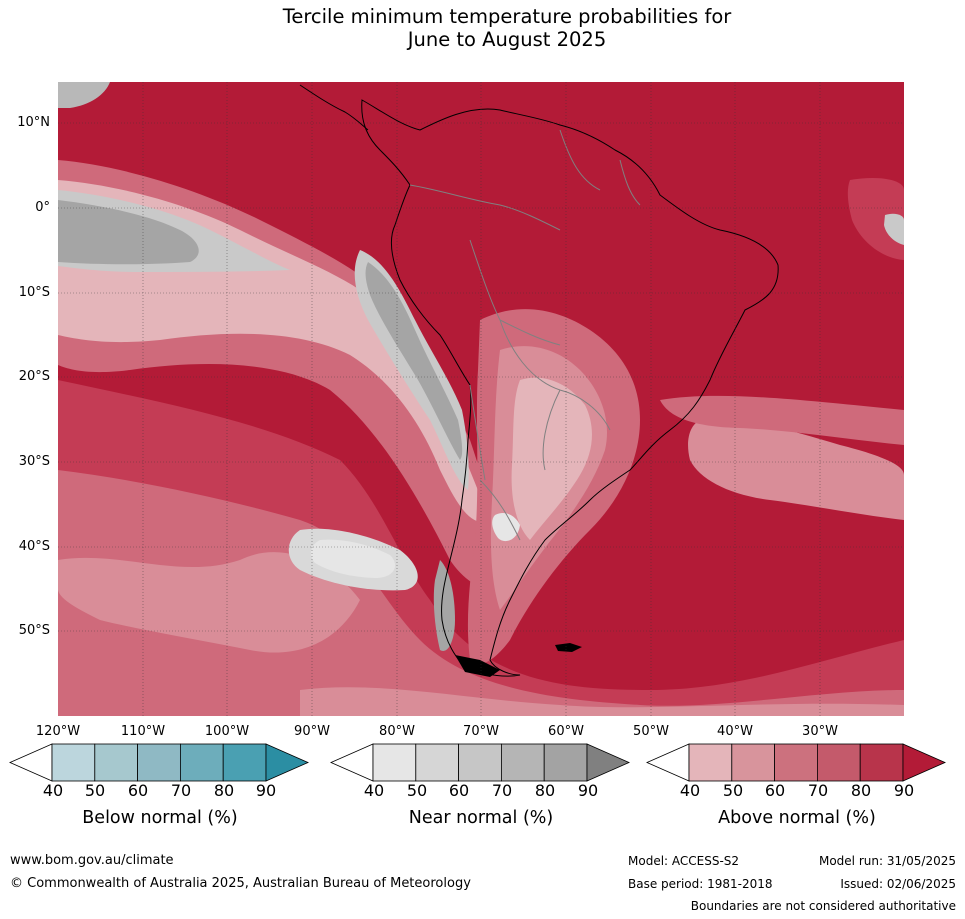  What do you see at coordinates (481, 818) in the screenshot?
I see `near-normal-title: Near normal (%)` at bounding box center [481, 818].